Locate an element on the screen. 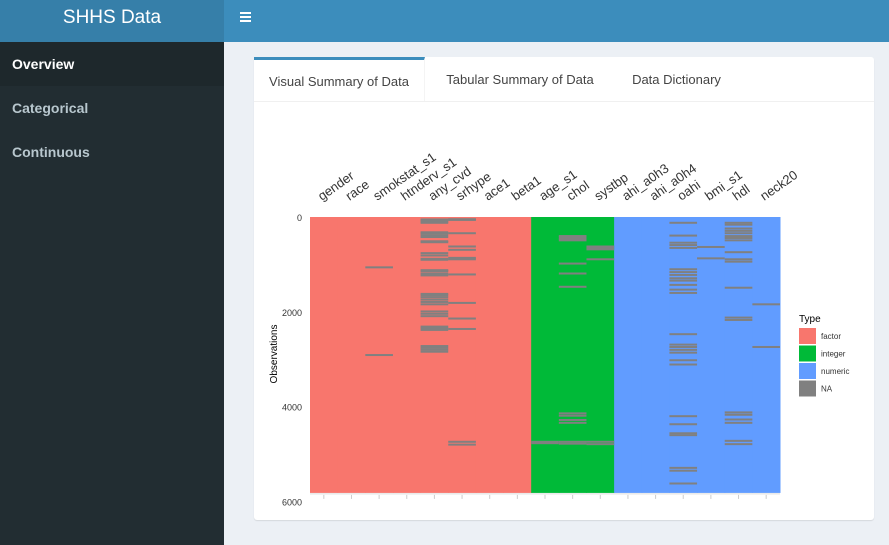 Image resolution: width=889 pixels, height=545 pixels. tile-ahi_a0h3 is located at coordinates (628, 355).